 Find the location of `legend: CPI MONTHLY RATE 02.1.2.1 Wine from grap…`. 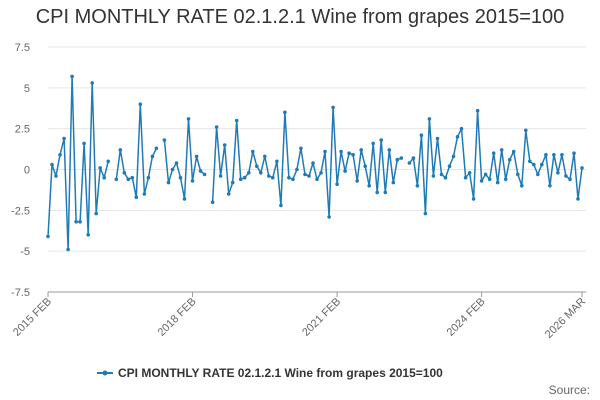

legend: CPI MONTHLY RATE 02.1.2.1 Wine from grap… is located at coordinates (270, 373).